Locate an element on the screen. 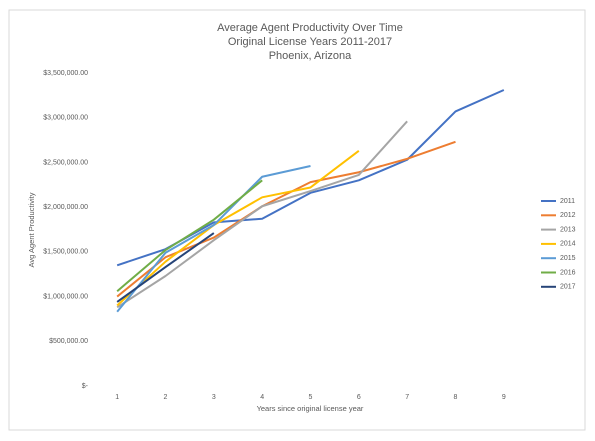 The image size is (595, 441). legend-label: 2012 is located at coordinates (568, 215).